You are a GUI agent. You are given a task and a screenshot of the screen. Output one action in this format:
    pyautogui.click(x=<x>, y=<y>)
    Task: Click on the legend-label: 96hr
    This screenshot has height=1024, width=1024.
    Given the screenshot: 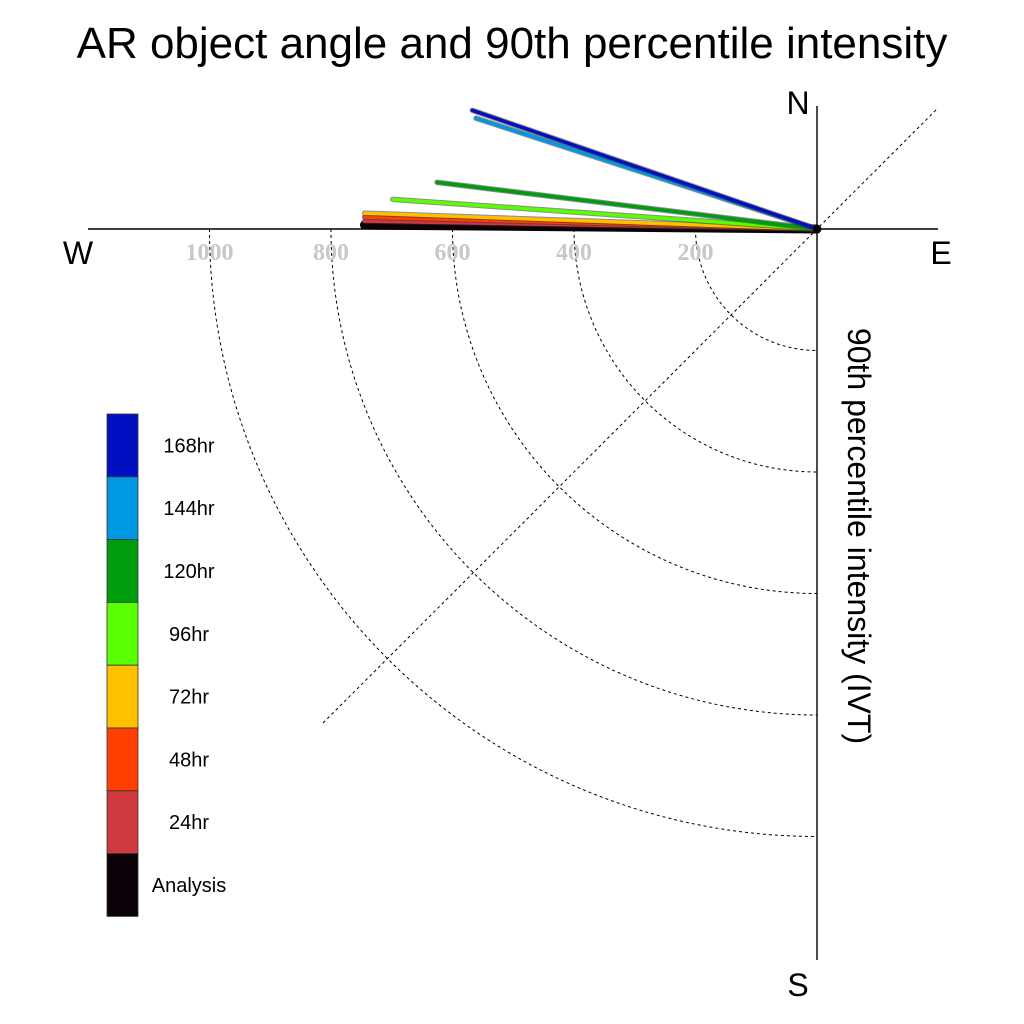 What is the action you would take?
    pyautogui.click(x=189, y=635)
    